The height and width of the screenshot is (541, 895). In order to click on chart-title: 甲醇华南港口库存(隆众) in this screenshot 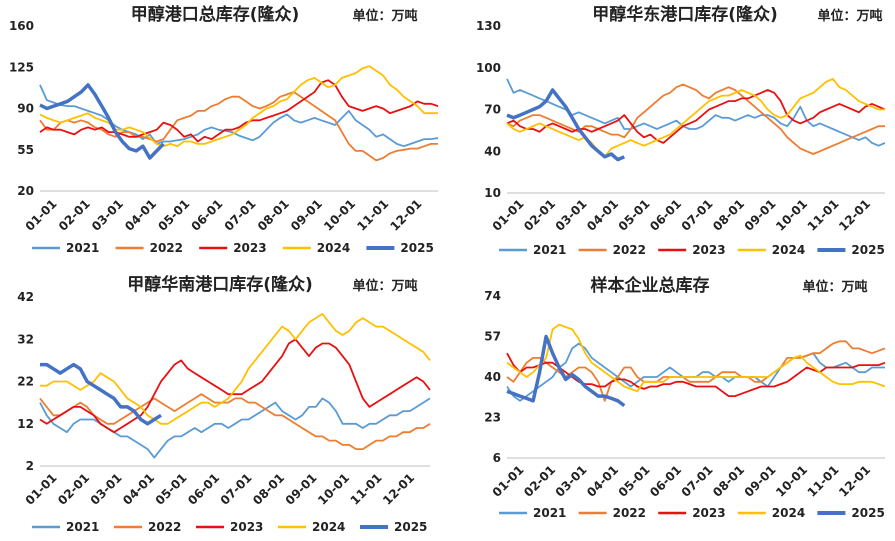, I will do `click(220, 284)`.